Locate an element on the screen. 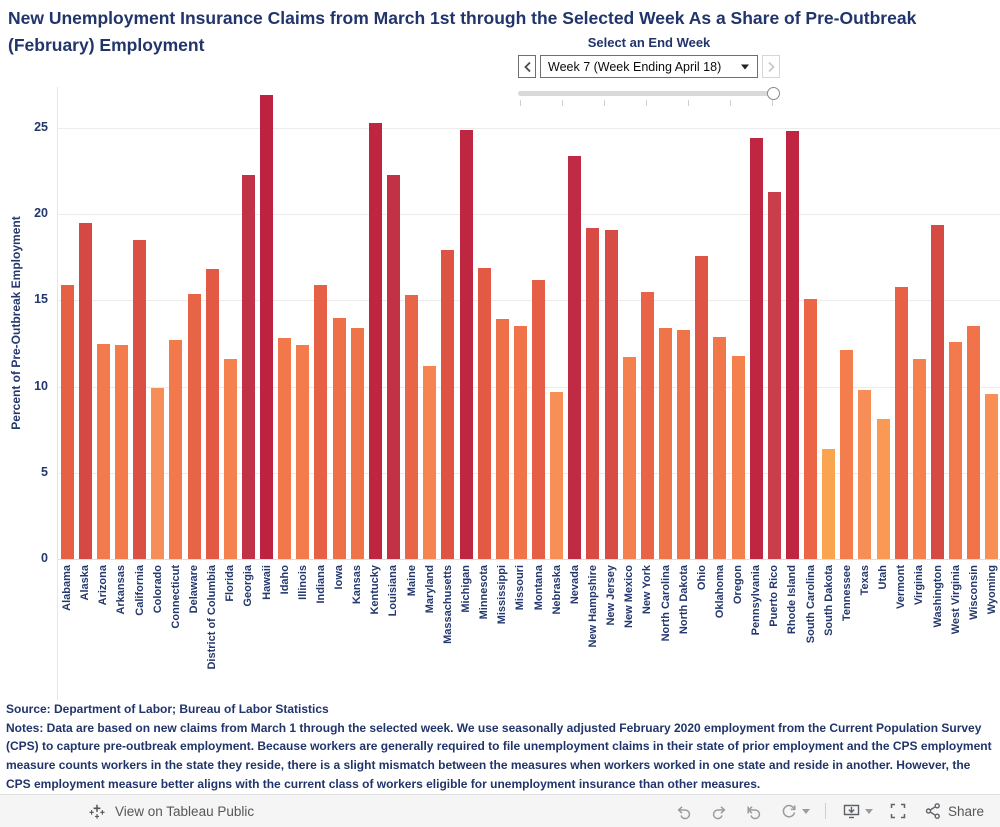 This screenshot has width=1000, height=827. gridline is located at coordinates (529, 473).